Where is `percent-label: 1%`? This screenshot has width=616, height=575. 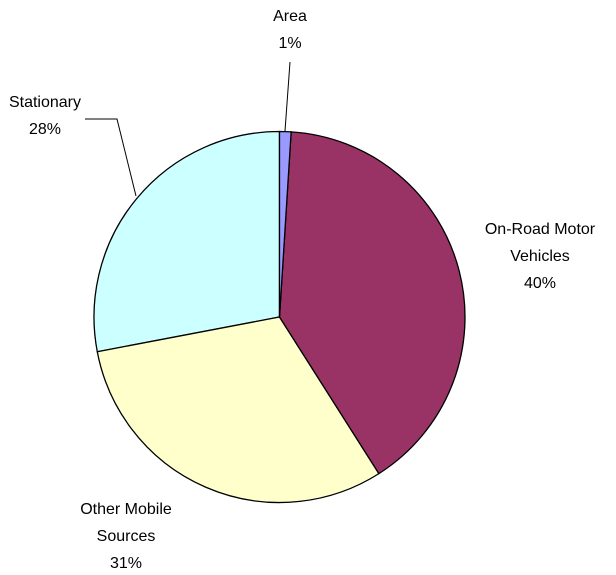 percent-label: 1% is located at coordinates (290, 43).